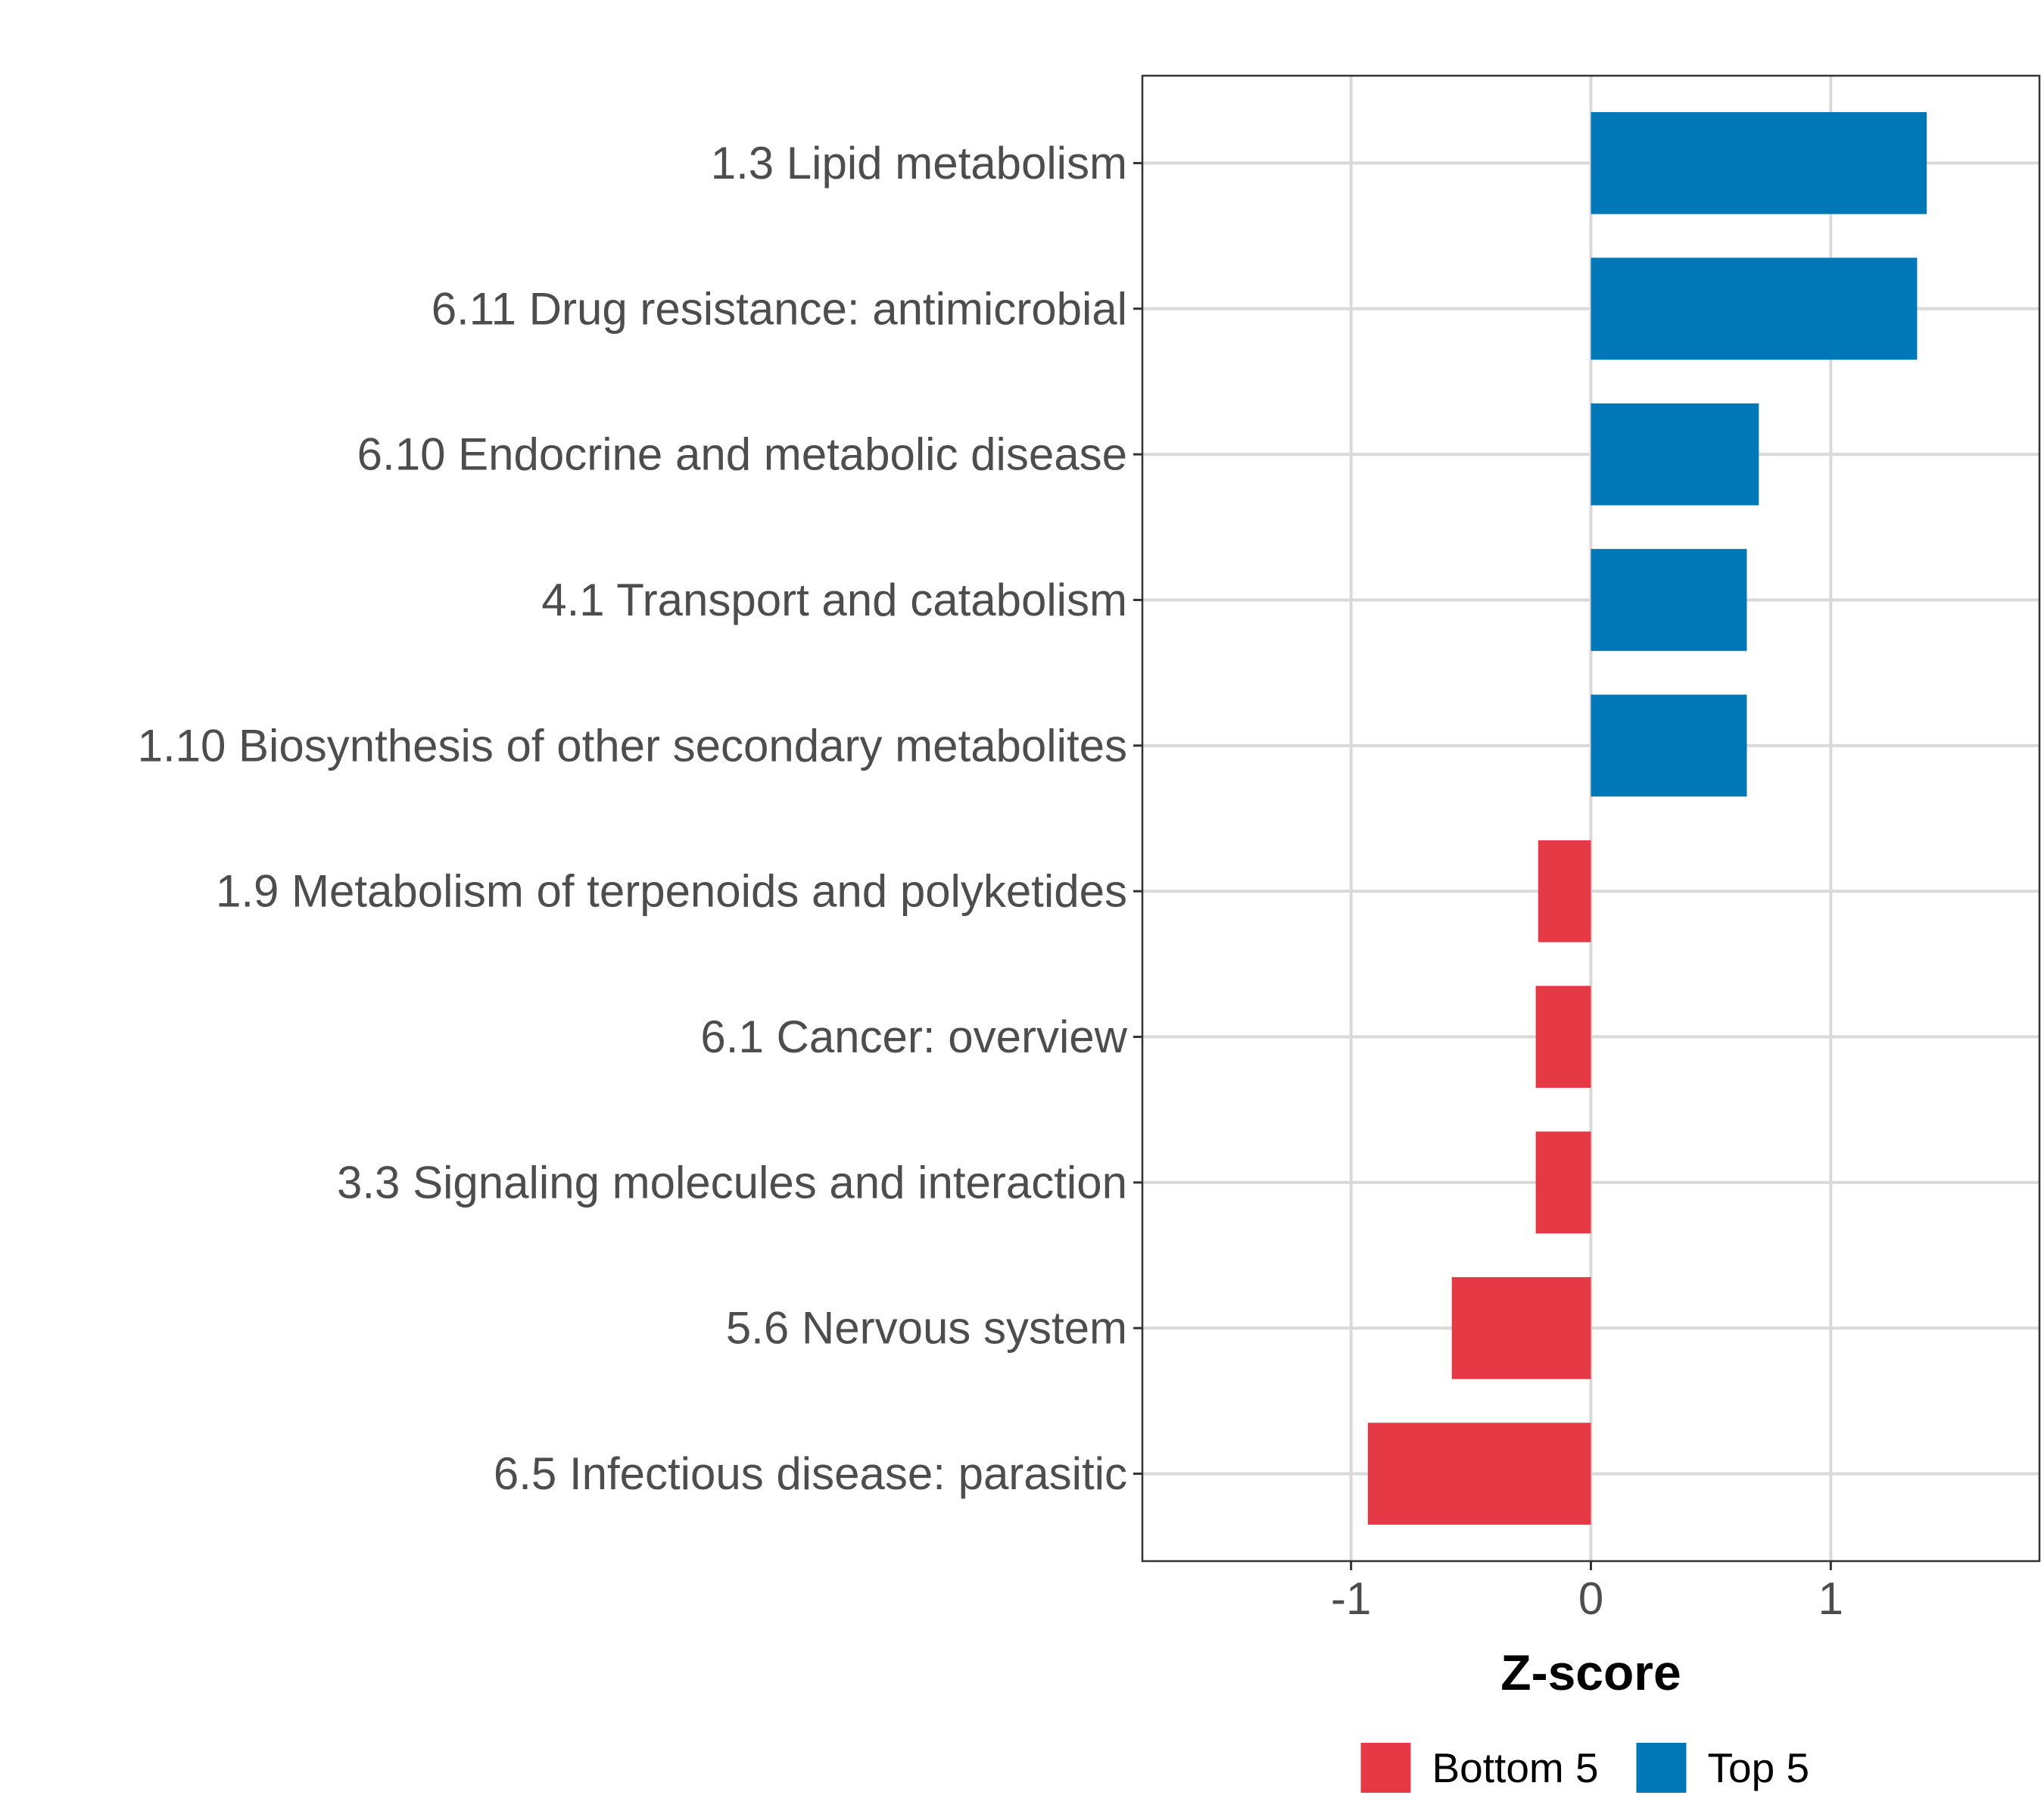  What do you see at coordinates (742, 454) in the screenshot?
I see `y-tick-label: 6.10 Endocrine and metabolic disease` at bounding box center [742, 454].